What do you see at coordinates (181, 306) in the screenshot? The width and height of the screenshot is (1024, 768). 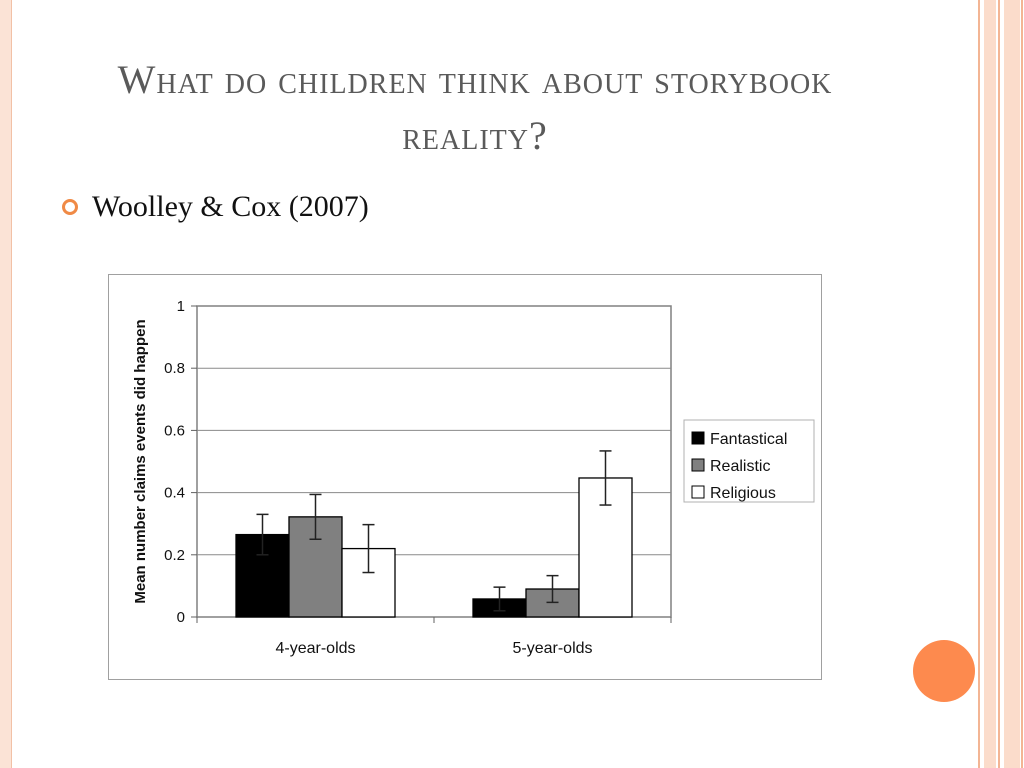 I see `y-tick-label: 1` at bounding box center [181, 306].